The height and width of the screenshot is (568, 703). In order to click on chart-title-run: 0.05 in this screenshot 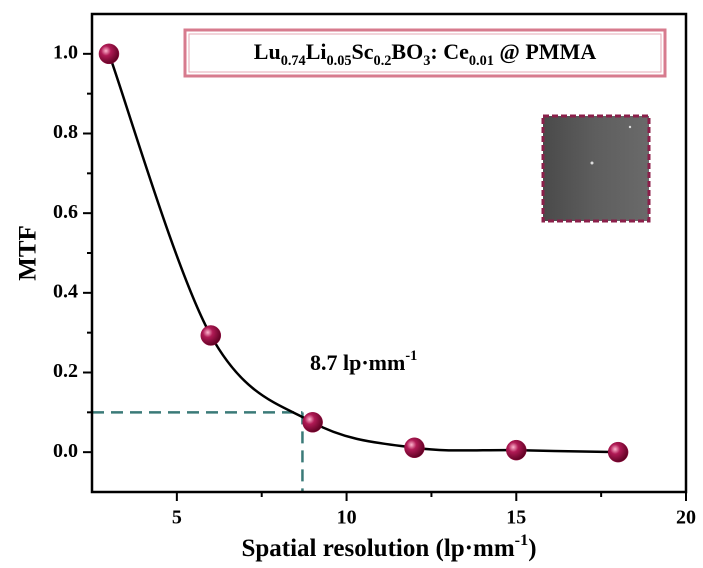, I will do `click(339, 61)`.